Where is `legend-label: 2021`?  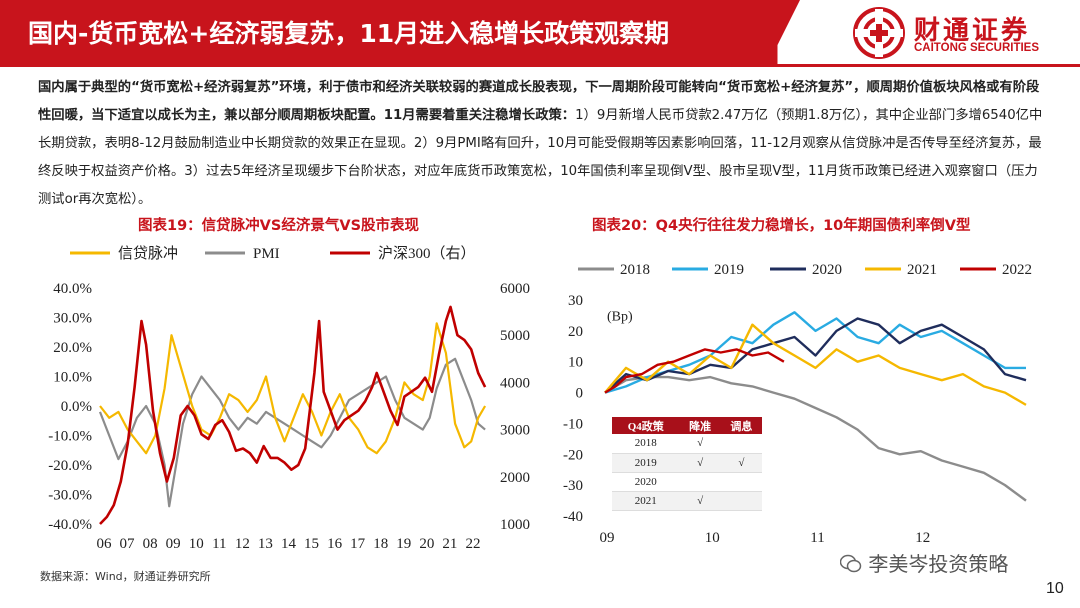 legend-label: 2021 is located at coordinates (922, 270).